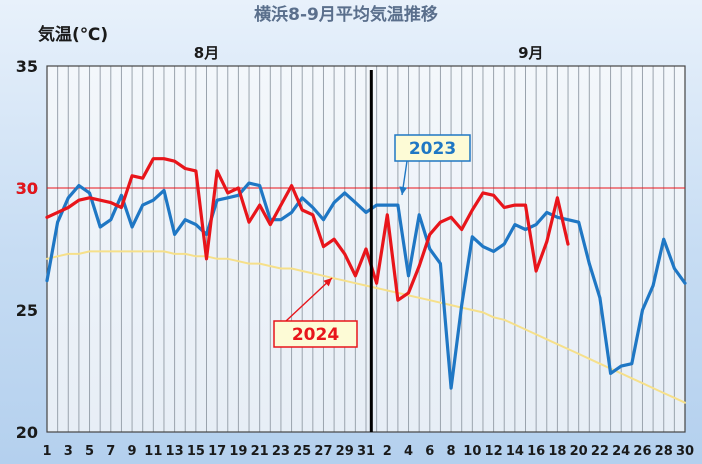 This screenshot has width=702, height=464. Describe the element at coordinates (68, 451) in the screenshot. I see `x-tick-label: 3` at that location.